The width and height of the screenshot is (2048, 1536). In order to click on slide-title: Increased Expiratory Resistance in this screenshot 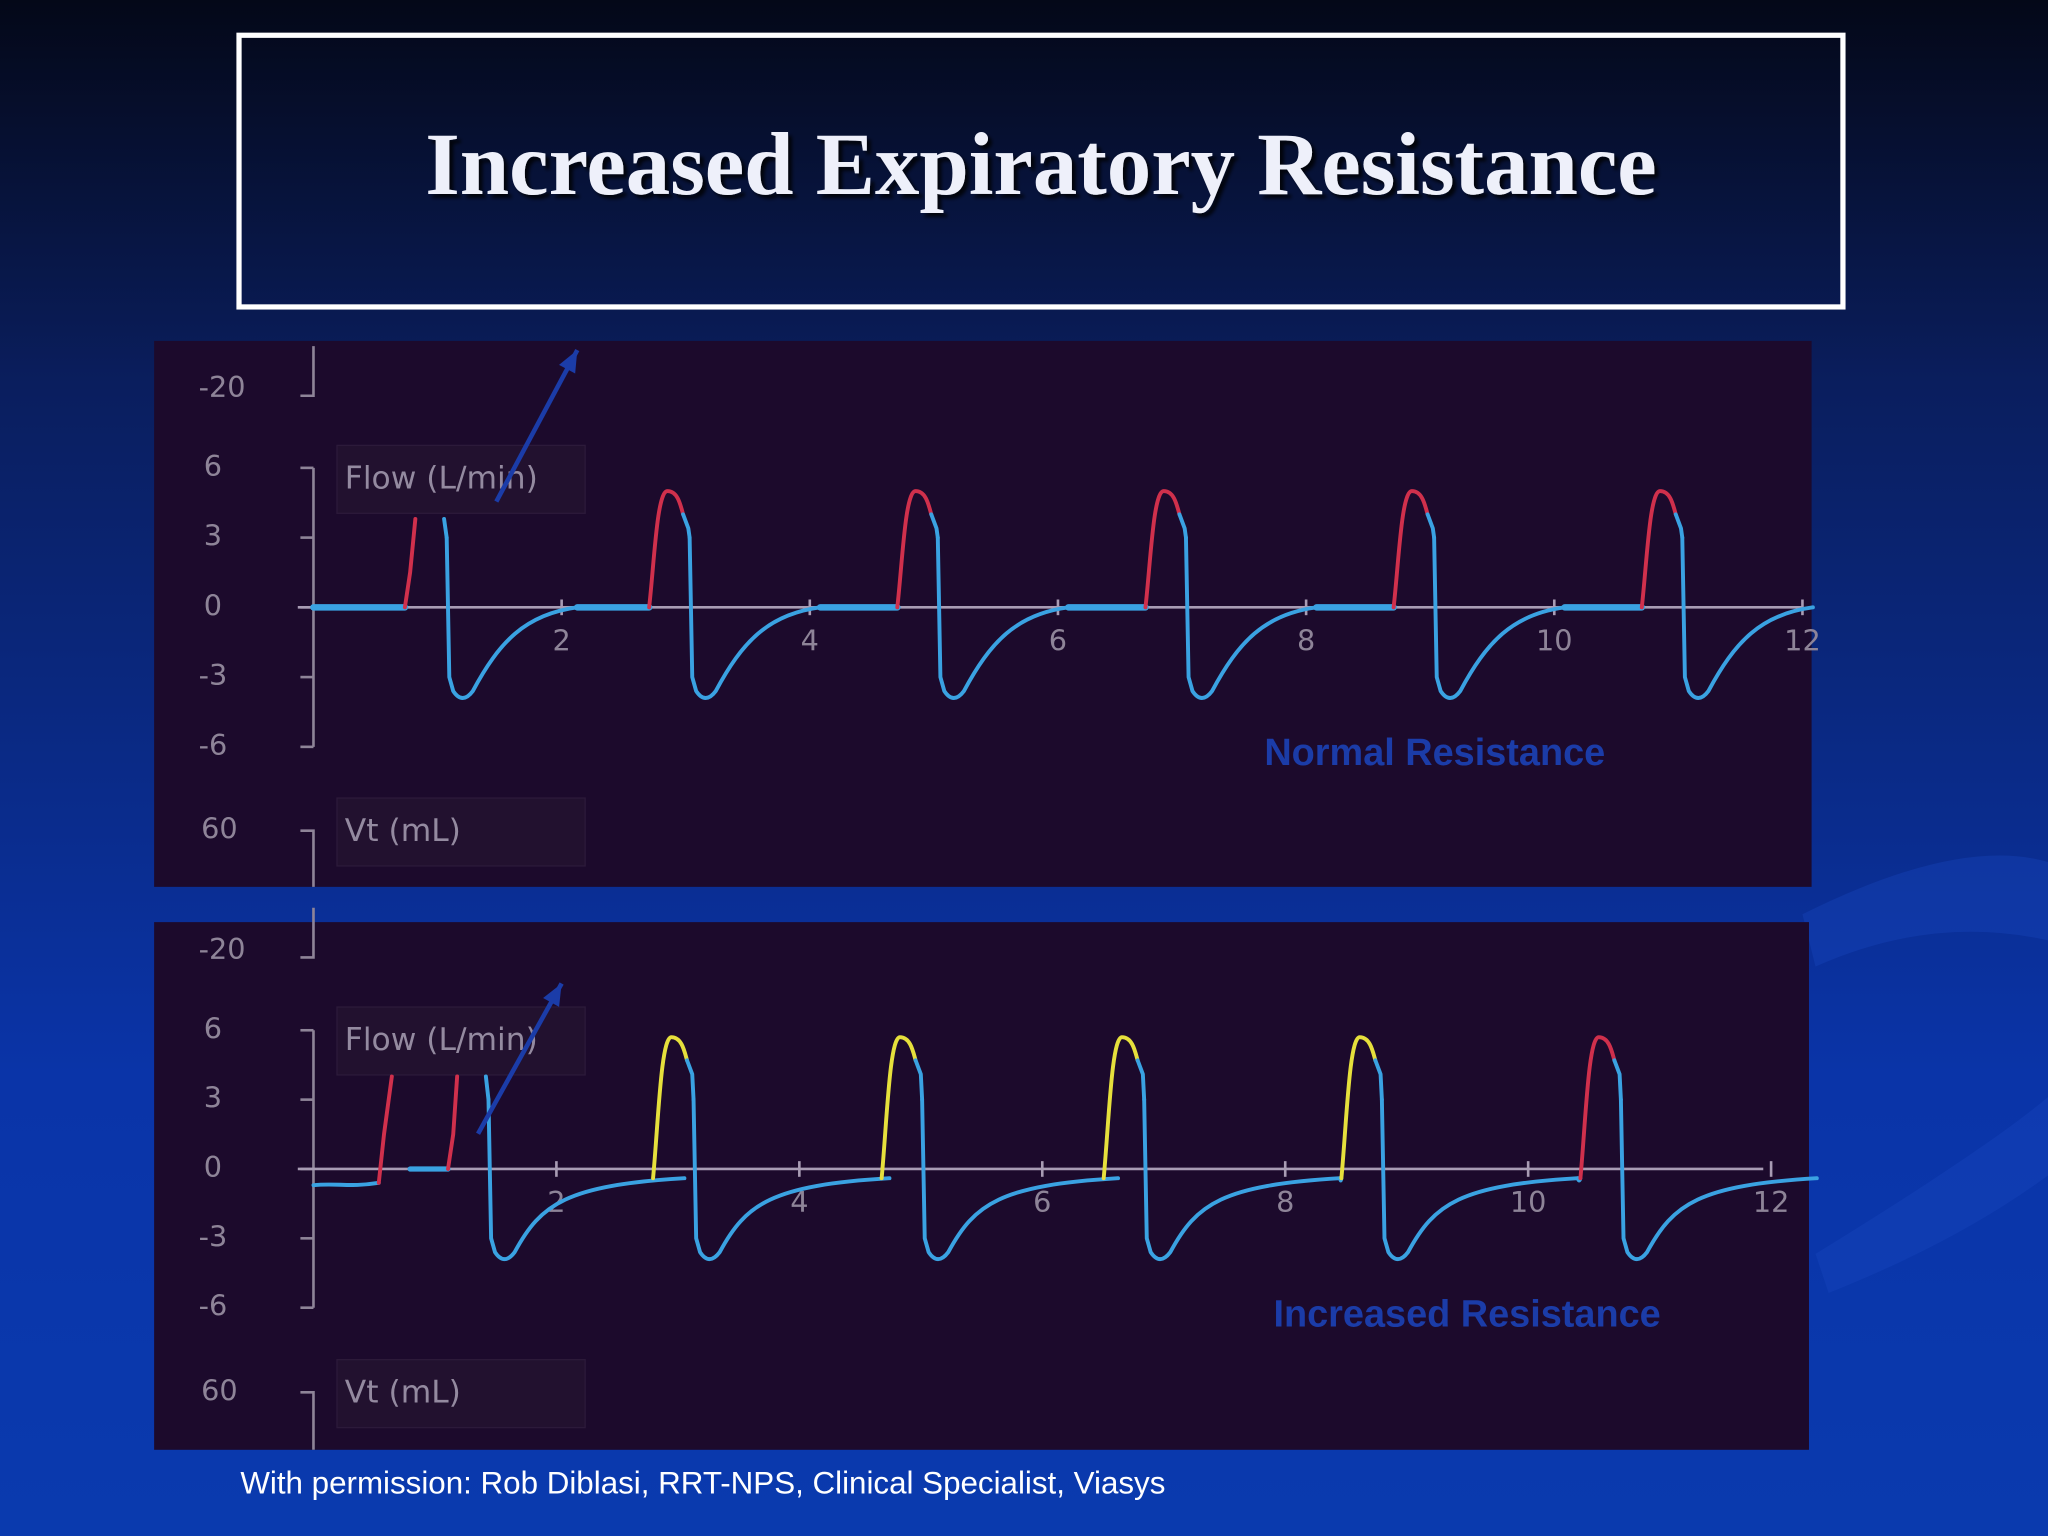, I will do `click(1041, 165)`.